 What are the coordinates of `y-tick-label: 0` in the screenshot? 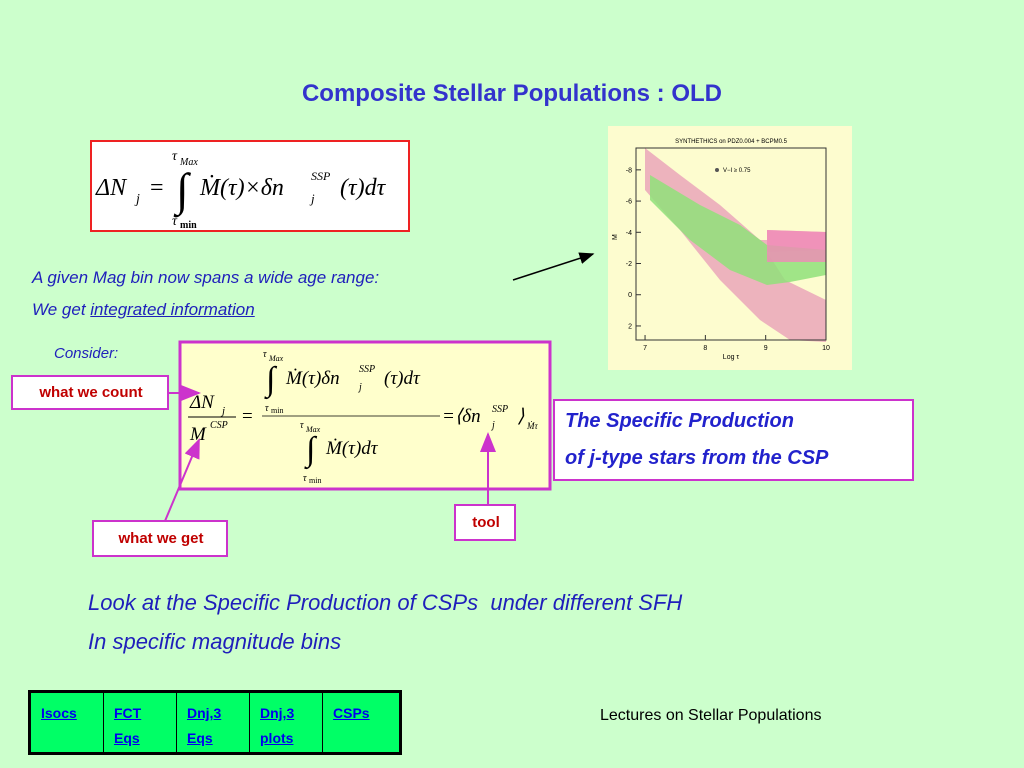 It's located at (630, 295).